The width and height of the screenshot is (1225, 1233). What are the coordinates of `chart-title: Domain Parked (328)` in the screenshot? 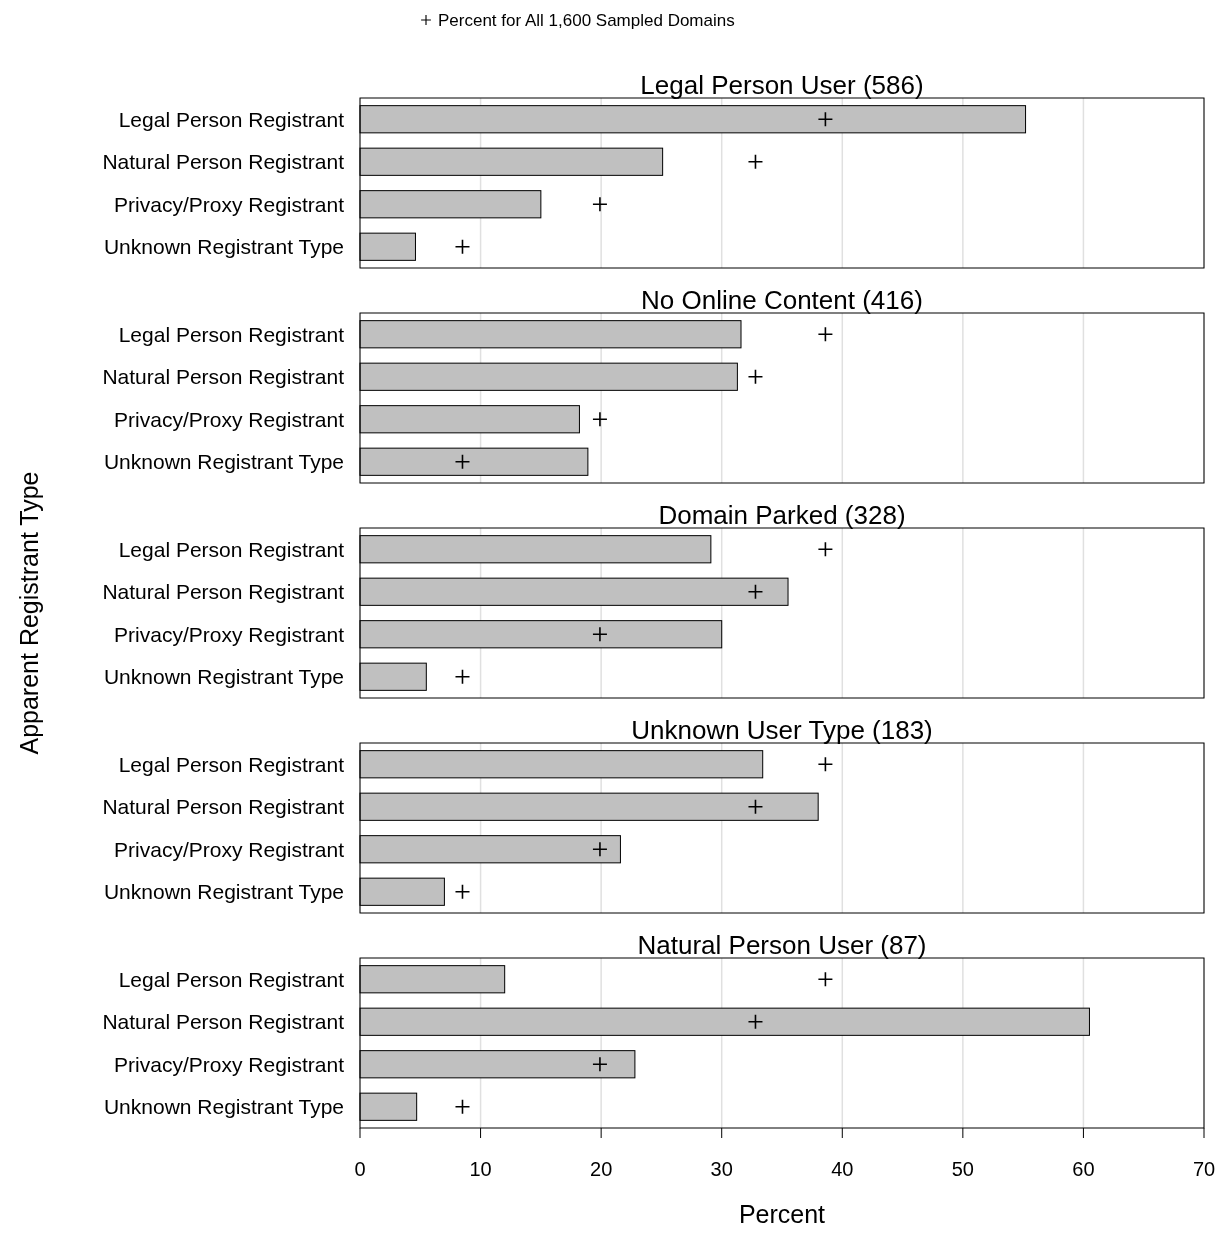 It's located at (782, 515).